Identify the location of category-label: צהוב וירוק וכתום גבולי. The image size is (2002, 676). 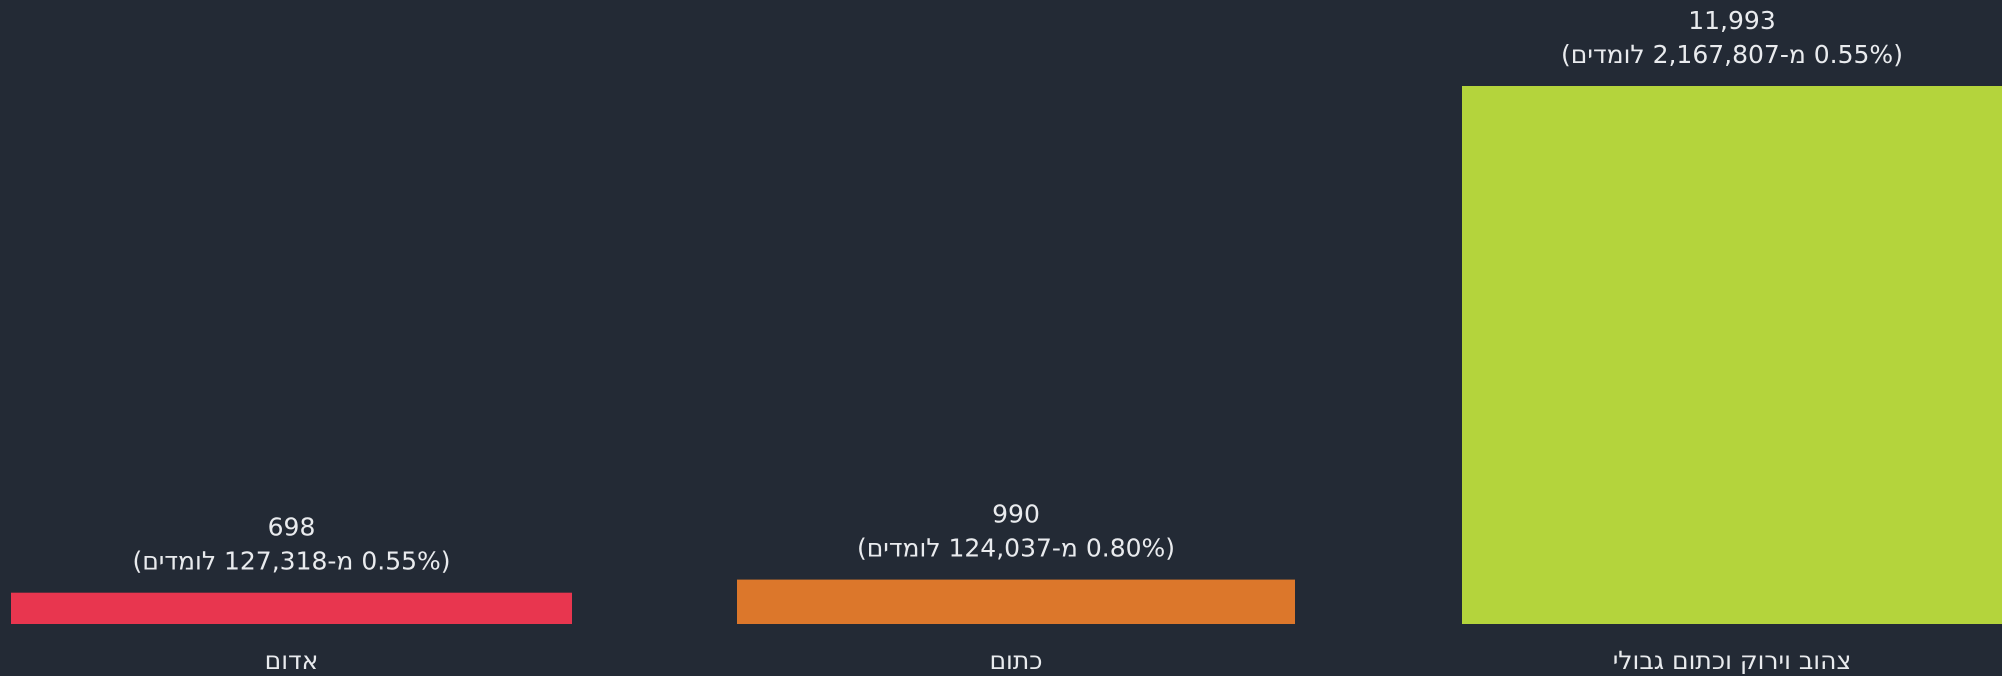
(1732, 660).